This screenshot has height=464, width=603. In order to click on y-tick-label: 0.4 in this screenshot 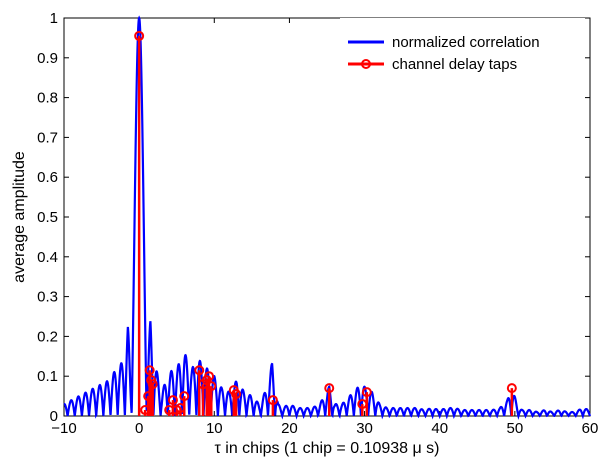, I will do `click(47, 257)`.